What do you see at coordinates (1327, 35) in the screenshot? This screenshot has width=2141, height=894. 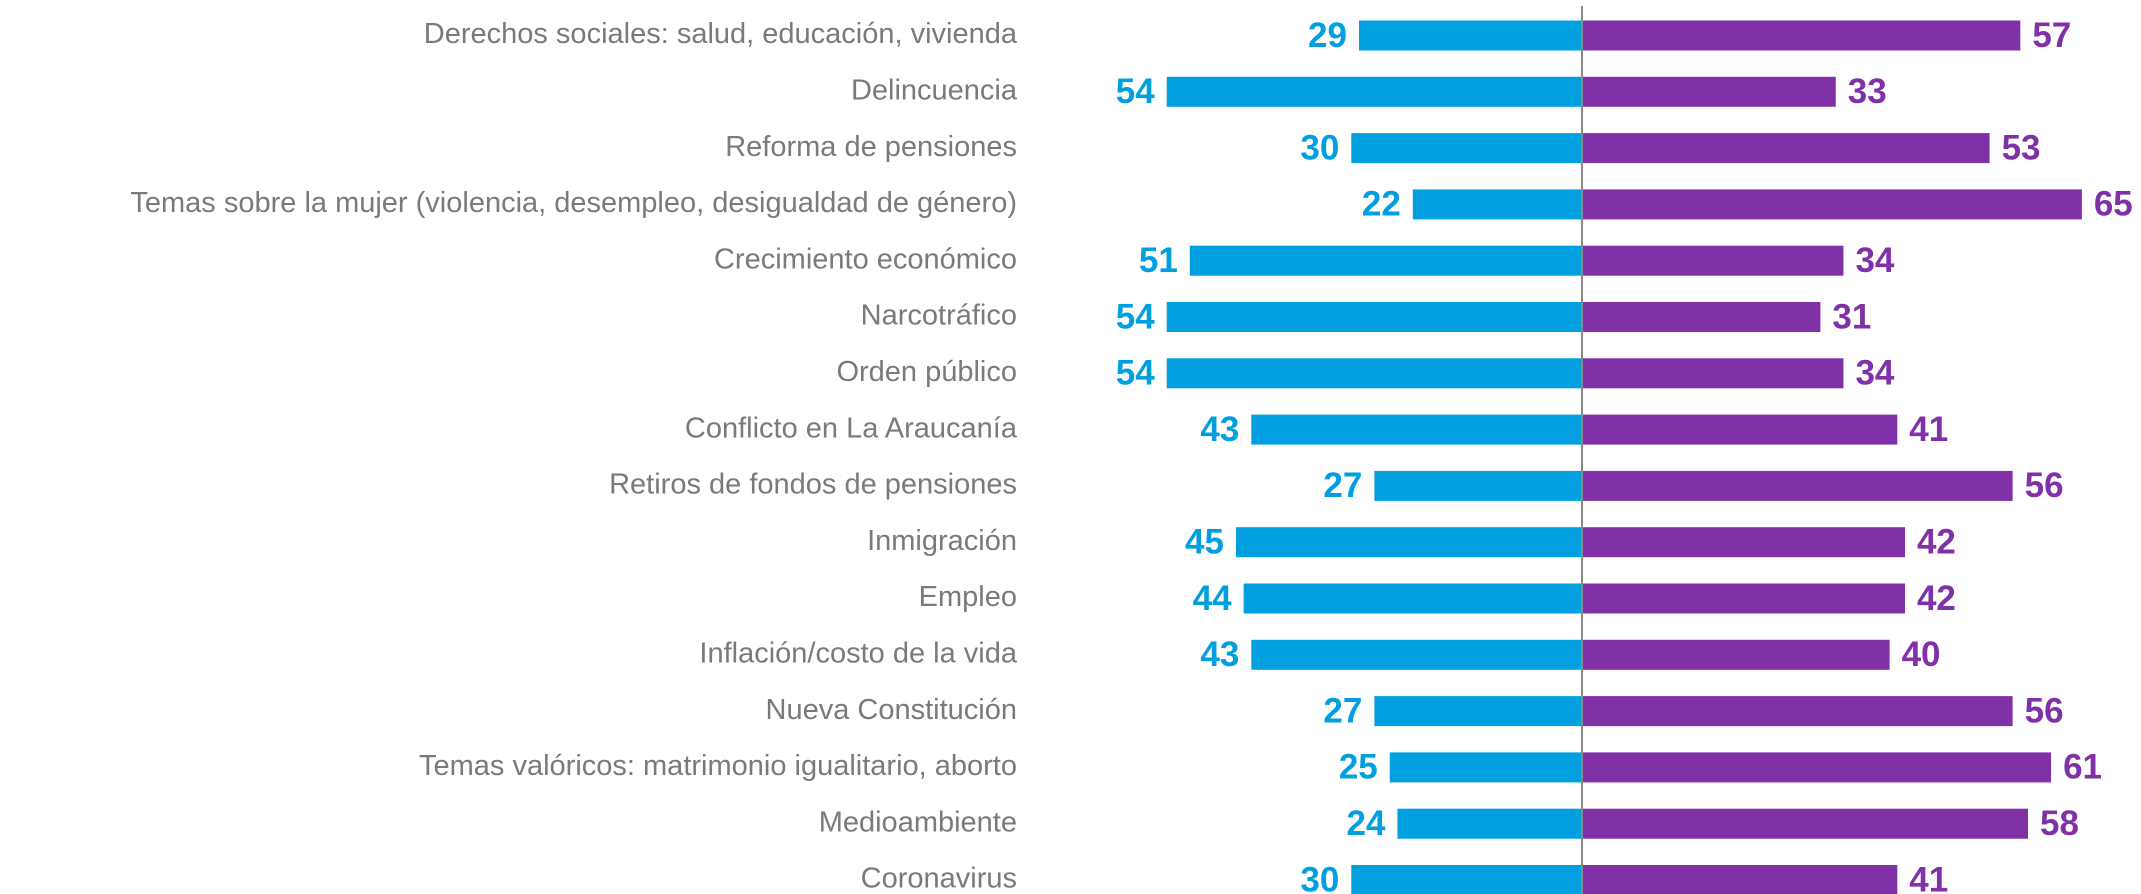 I see `value-label: 29` at bounding box center [1327, 35].